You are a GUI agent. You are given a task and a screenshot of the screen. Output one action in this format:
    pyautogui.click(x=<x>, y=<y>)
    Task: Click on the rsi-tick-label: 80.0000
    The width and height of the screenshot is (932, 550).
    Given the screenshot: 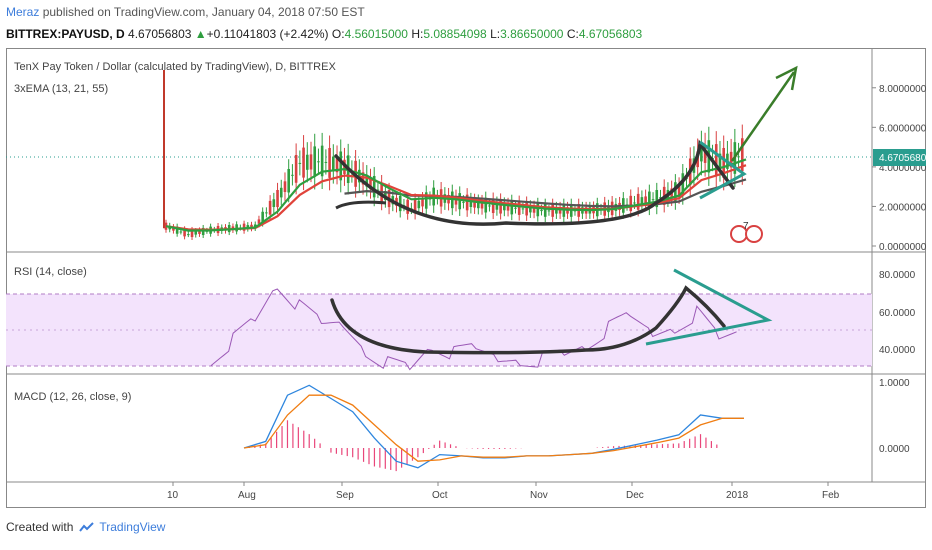 What is the action you would take?
    pyautogui.click(x=897, y=275)
    